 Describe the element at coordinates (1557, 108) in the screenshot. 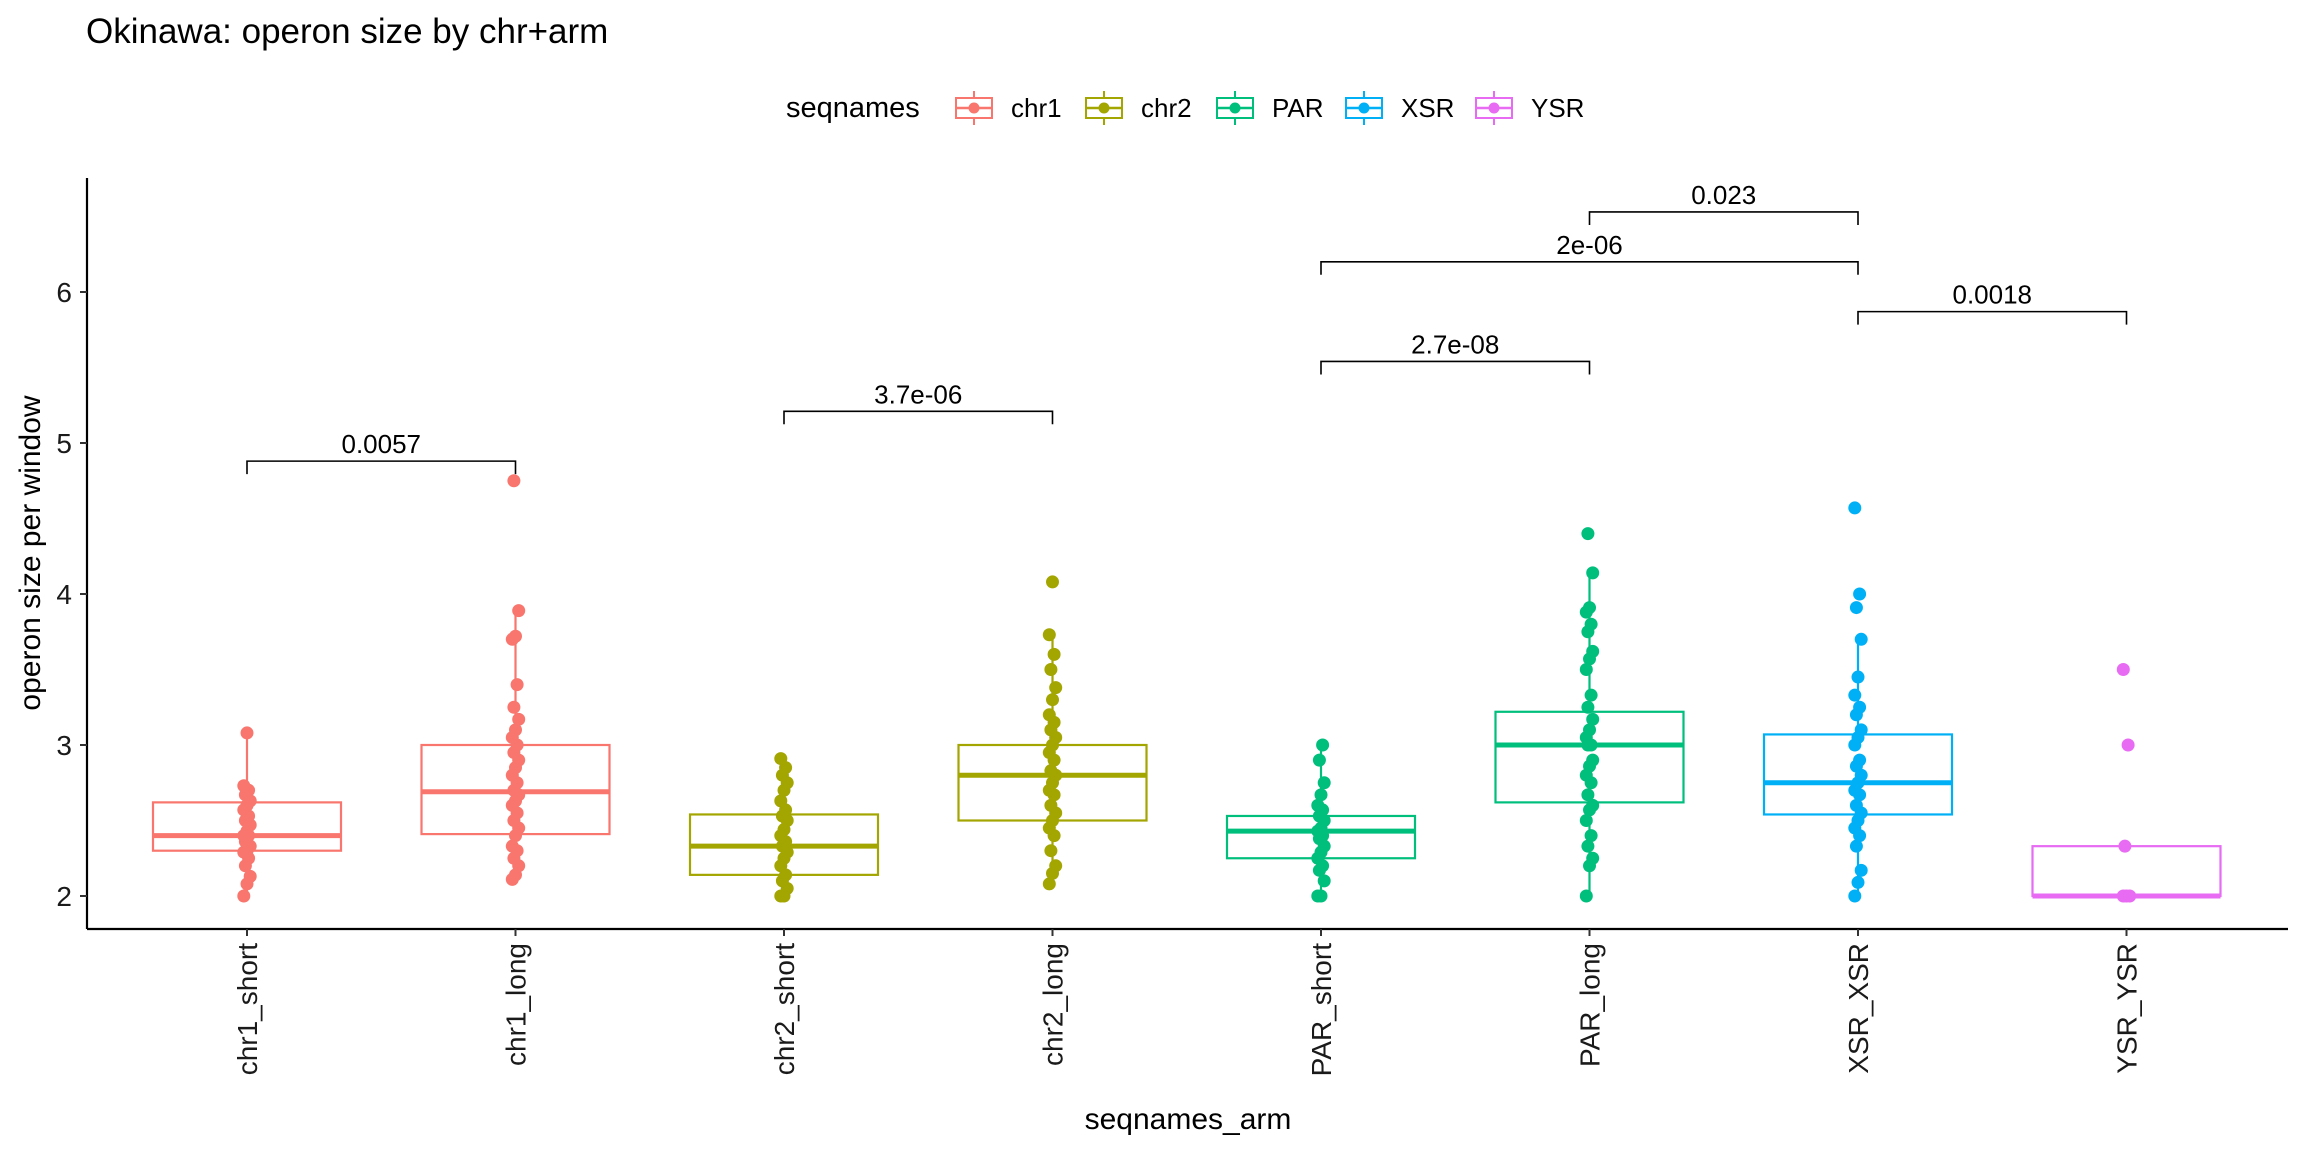

I see `legend-label: YSR` at that location.